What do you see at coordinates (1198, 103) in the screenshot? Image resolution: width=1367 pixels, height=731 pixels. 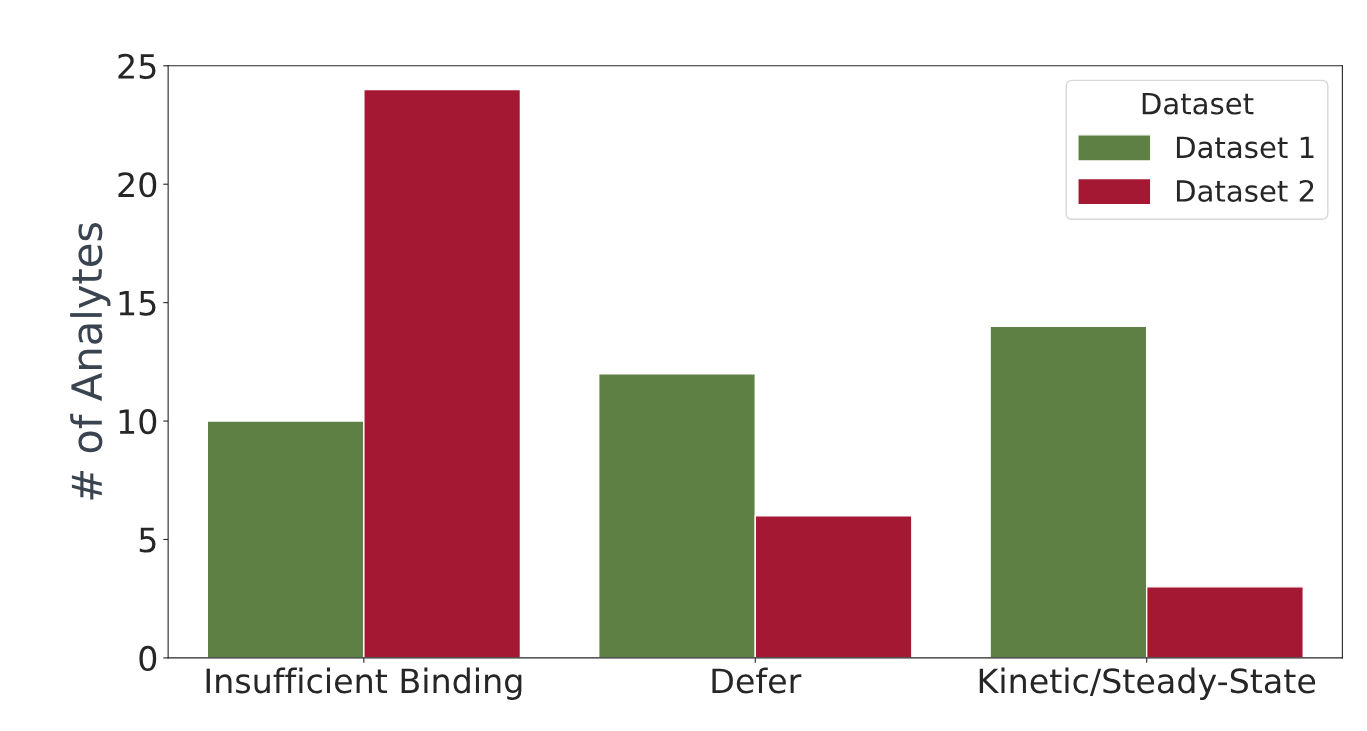 I see `legend-title: Dataset` at bounding box center [1198, 103].